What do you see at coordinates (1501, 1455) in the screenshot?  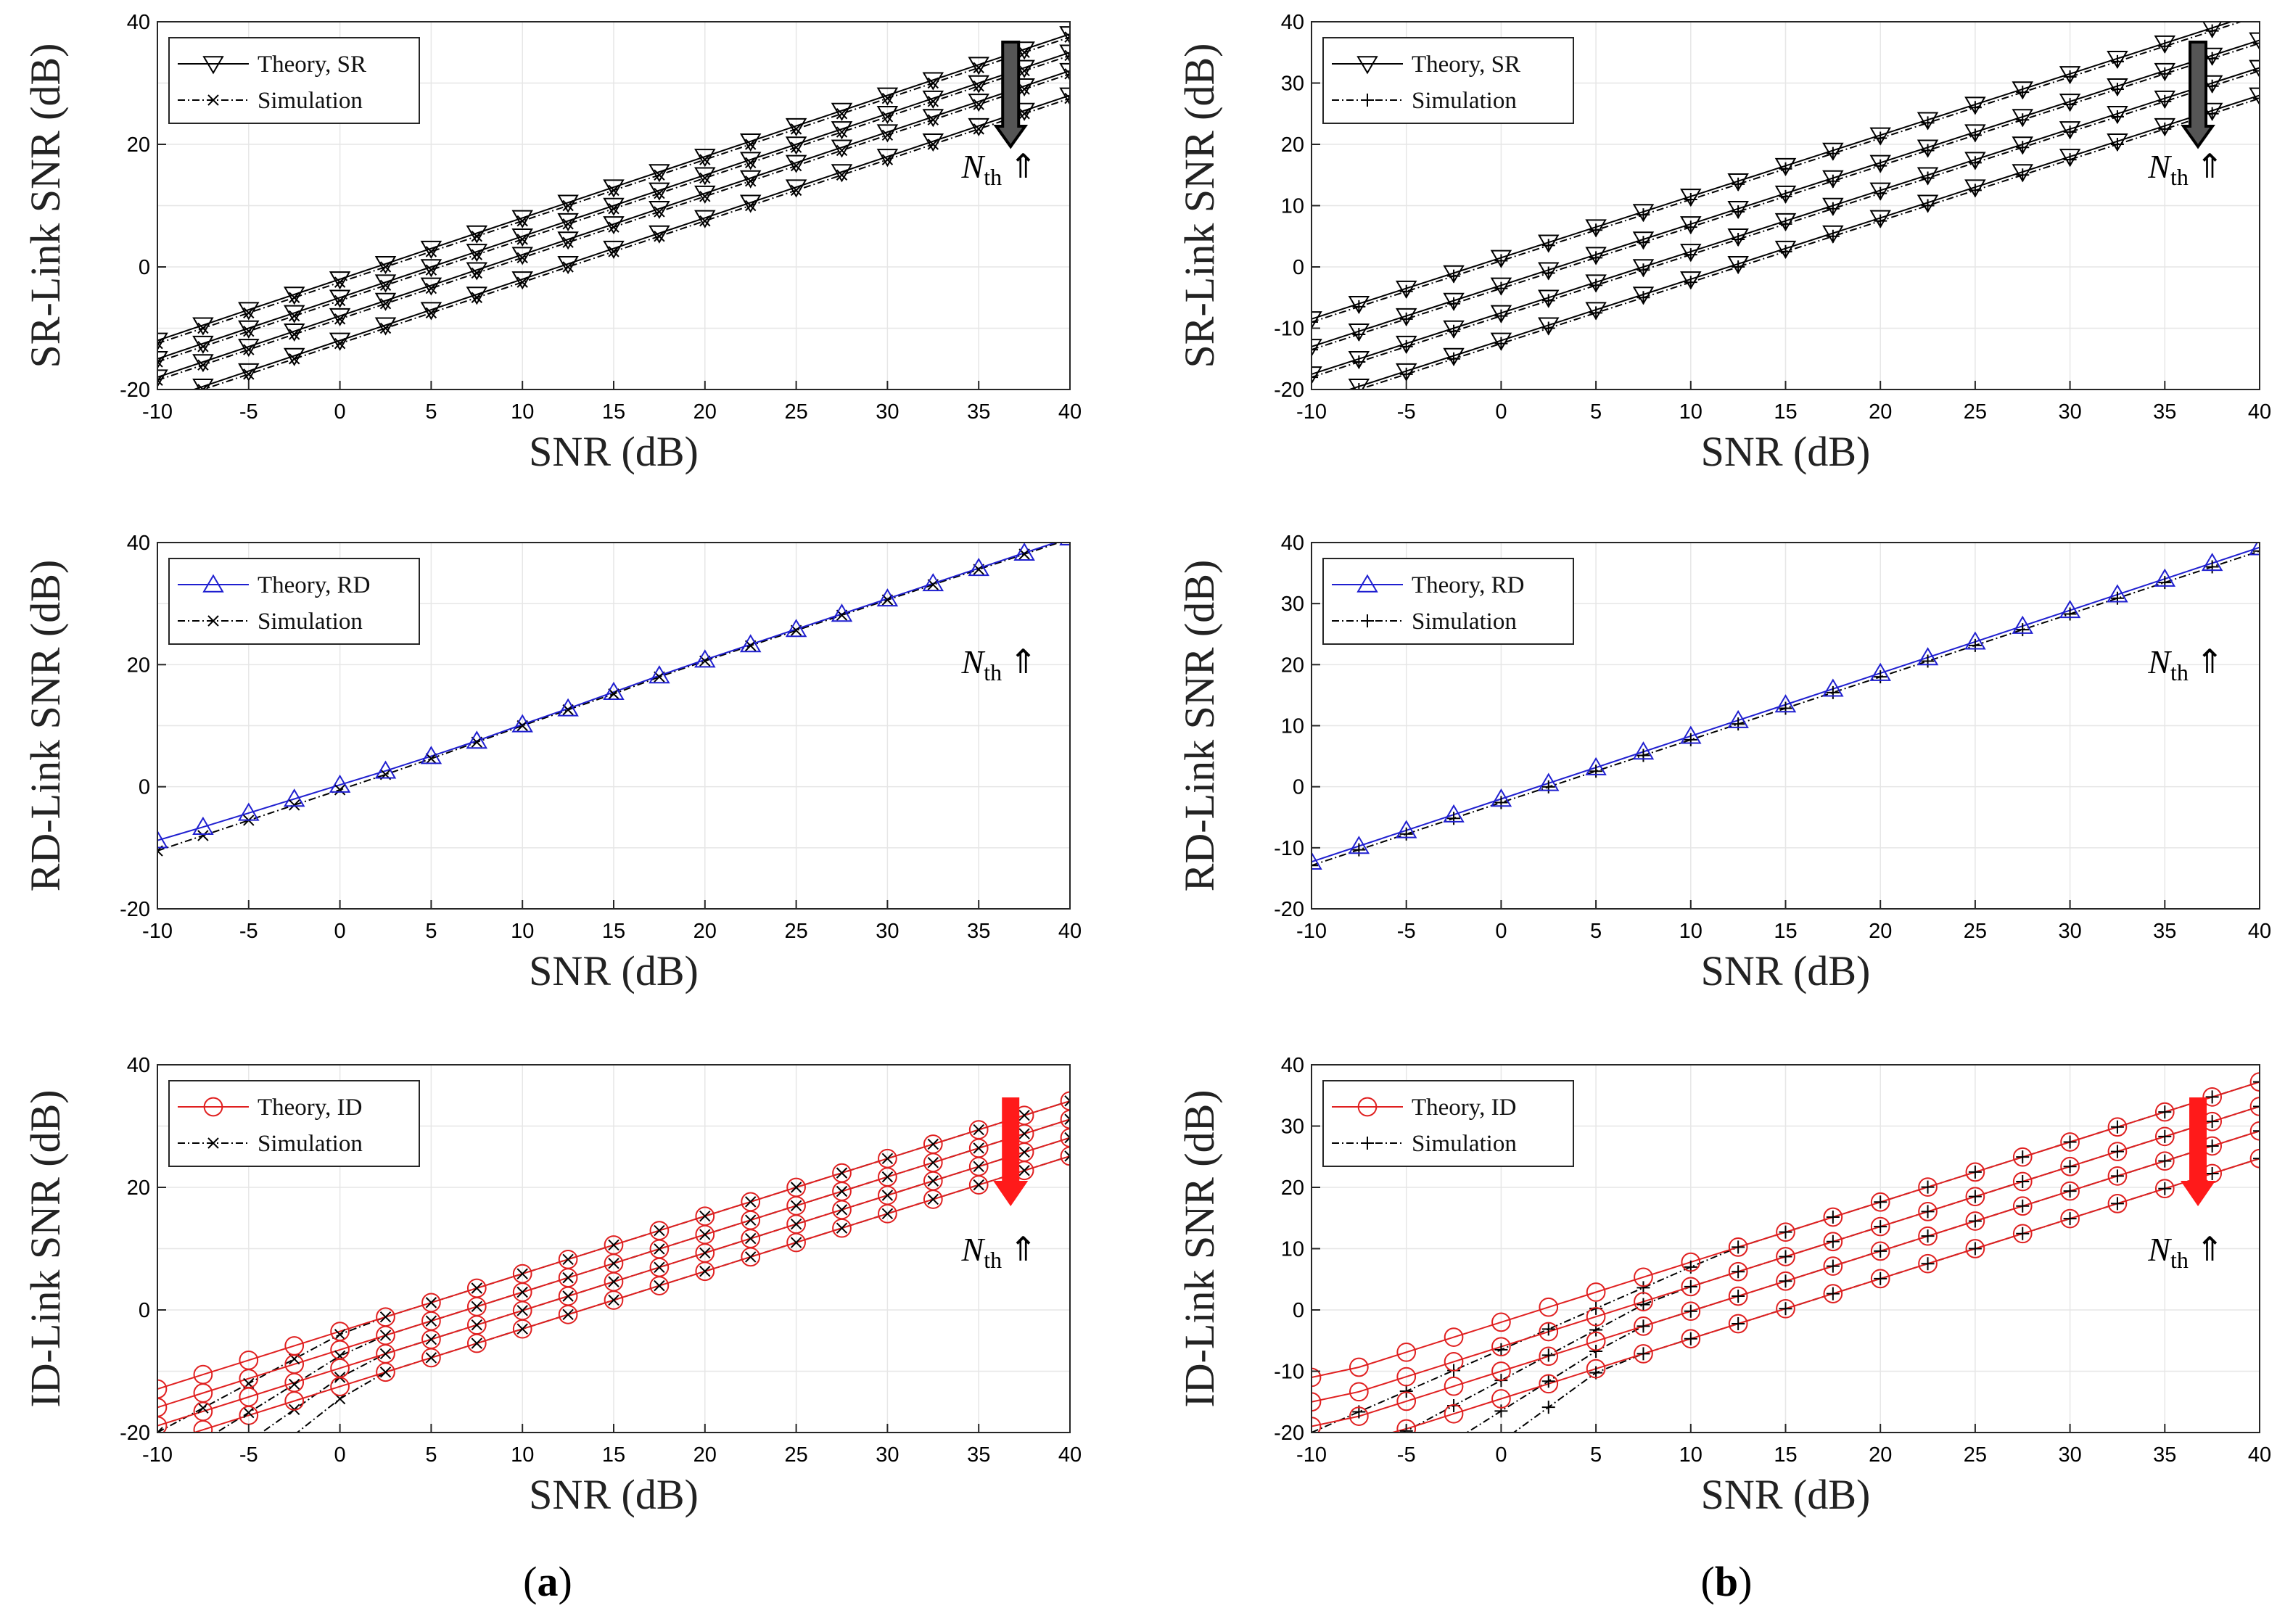 I see `x-tick-label: 0` at bounding box center [1501, 1455].